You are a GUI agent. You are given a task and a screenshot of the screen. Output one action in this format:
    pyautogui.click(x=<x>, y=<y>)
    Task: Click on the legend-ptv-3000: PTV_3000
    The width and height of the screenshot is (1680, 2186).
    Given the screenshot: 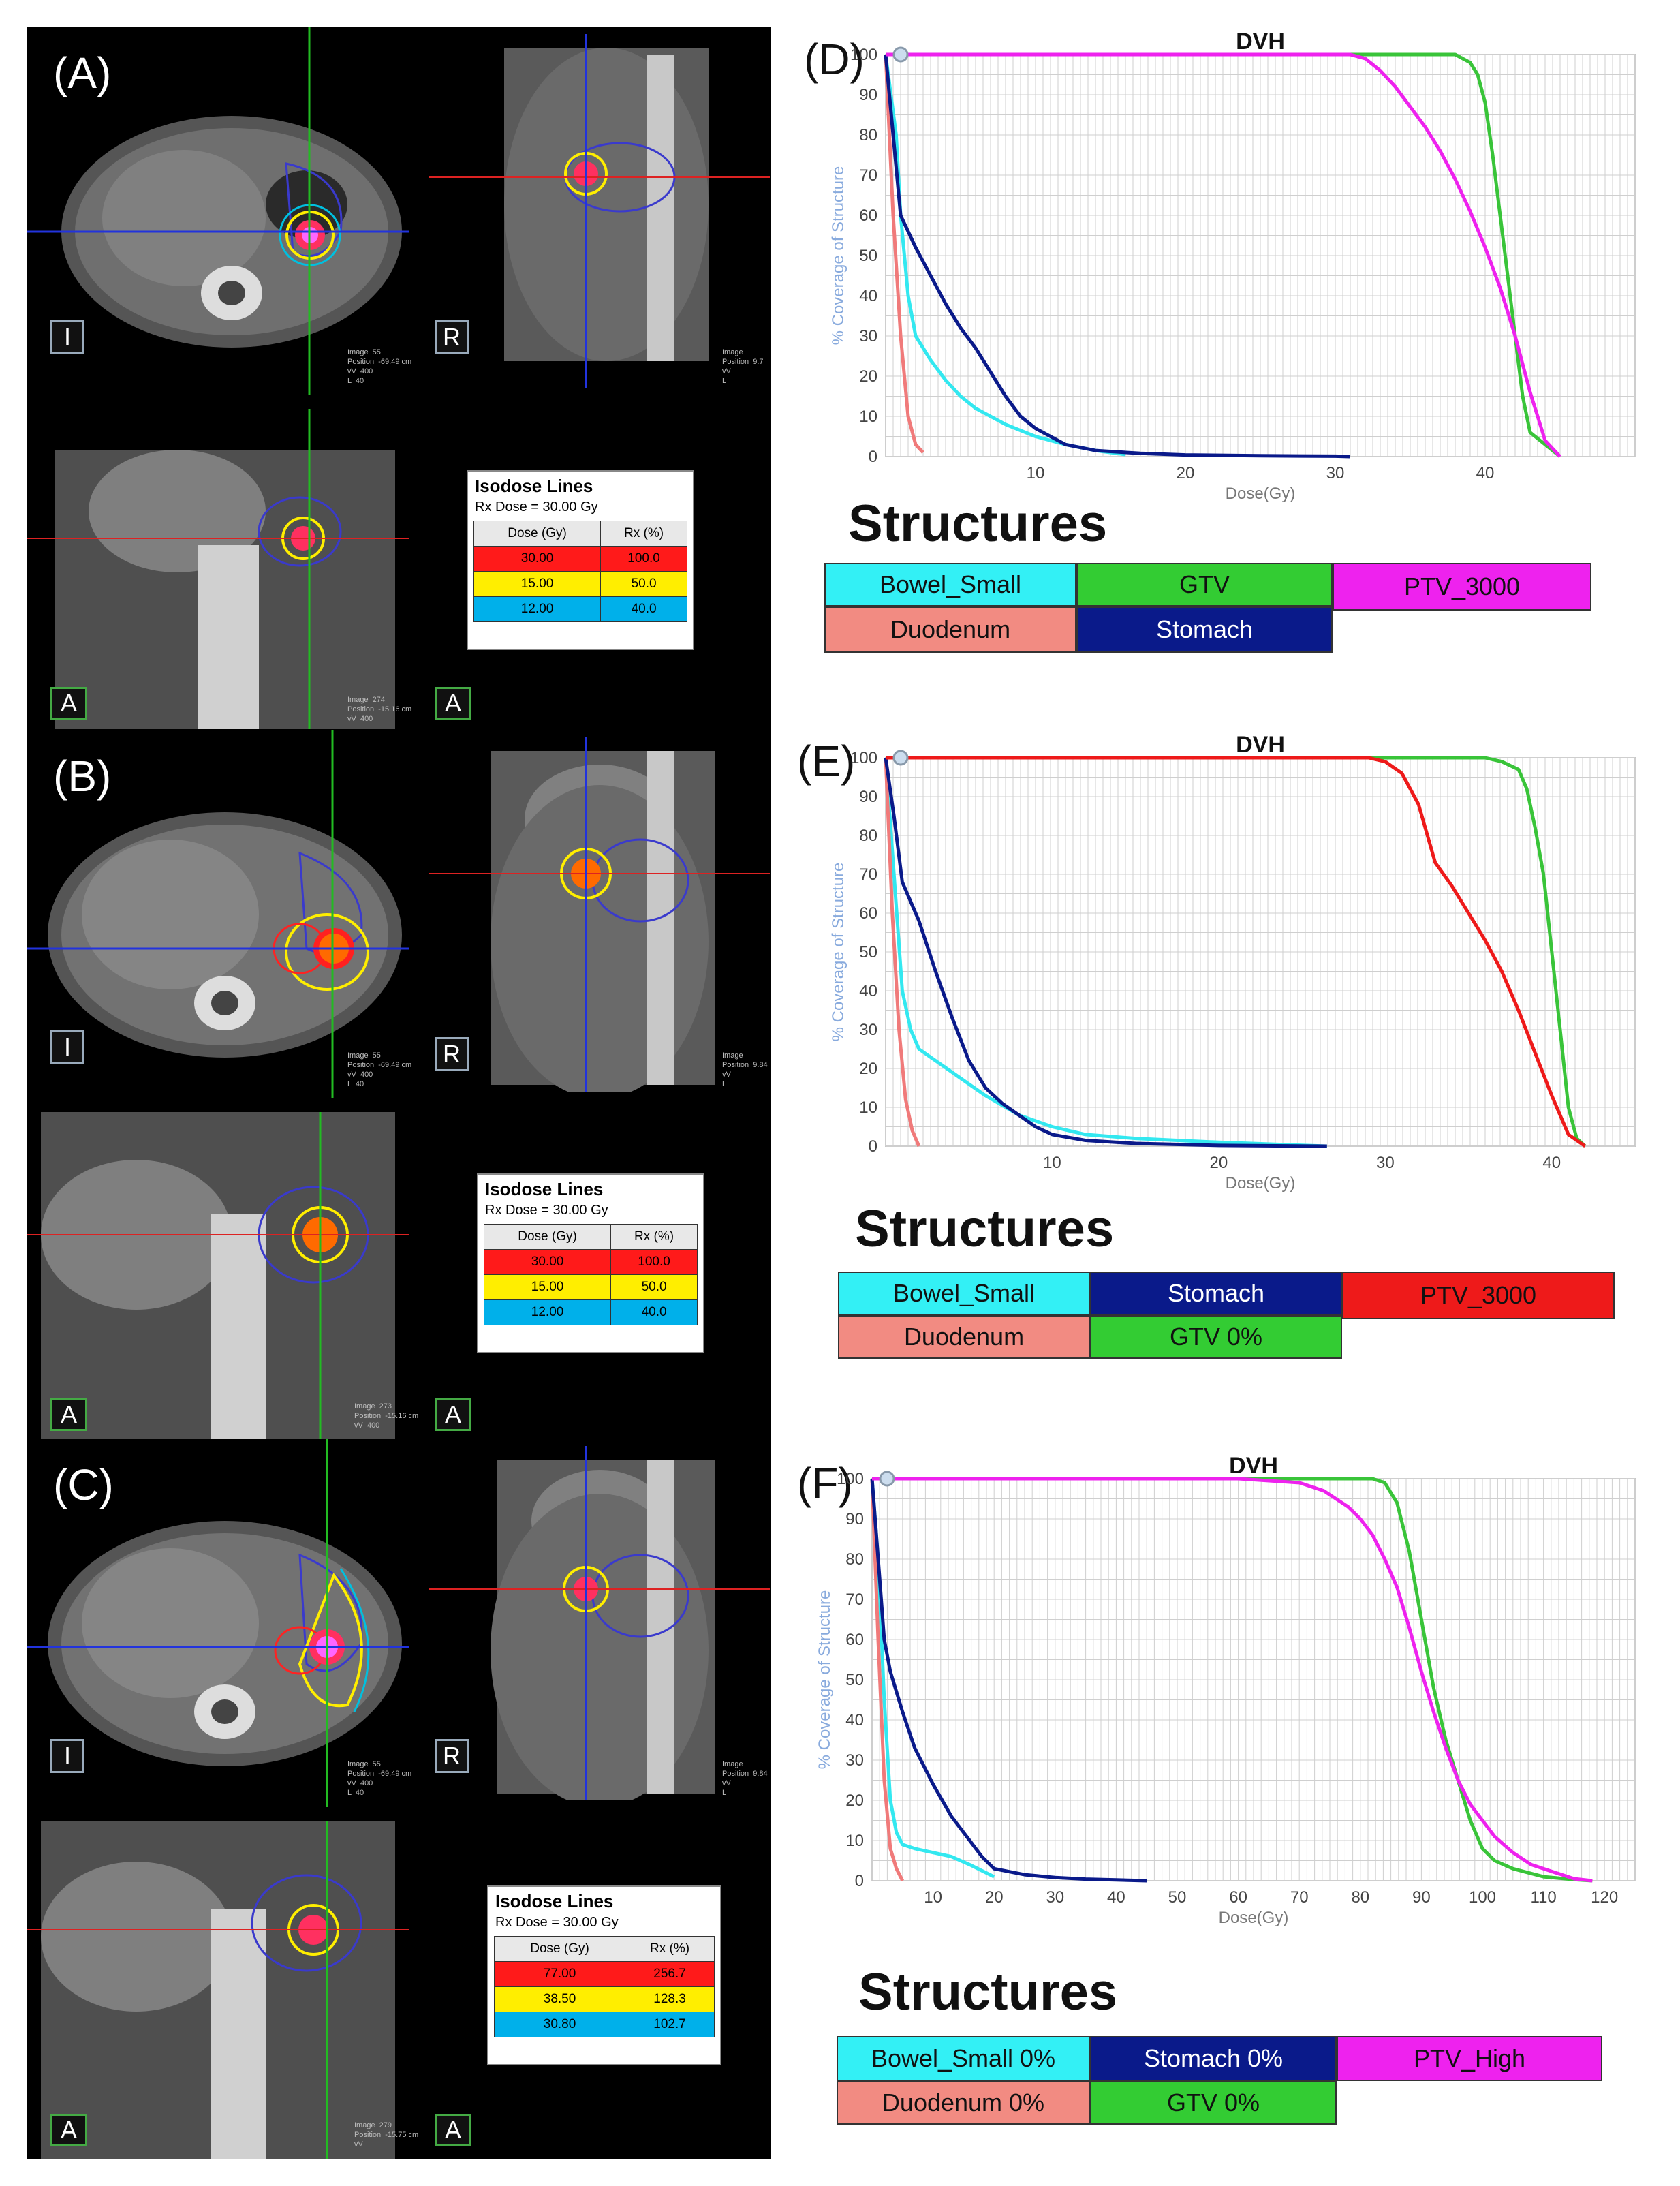 What is the action you would take?
    pyautogui.click(x=1478, y=1295)
    